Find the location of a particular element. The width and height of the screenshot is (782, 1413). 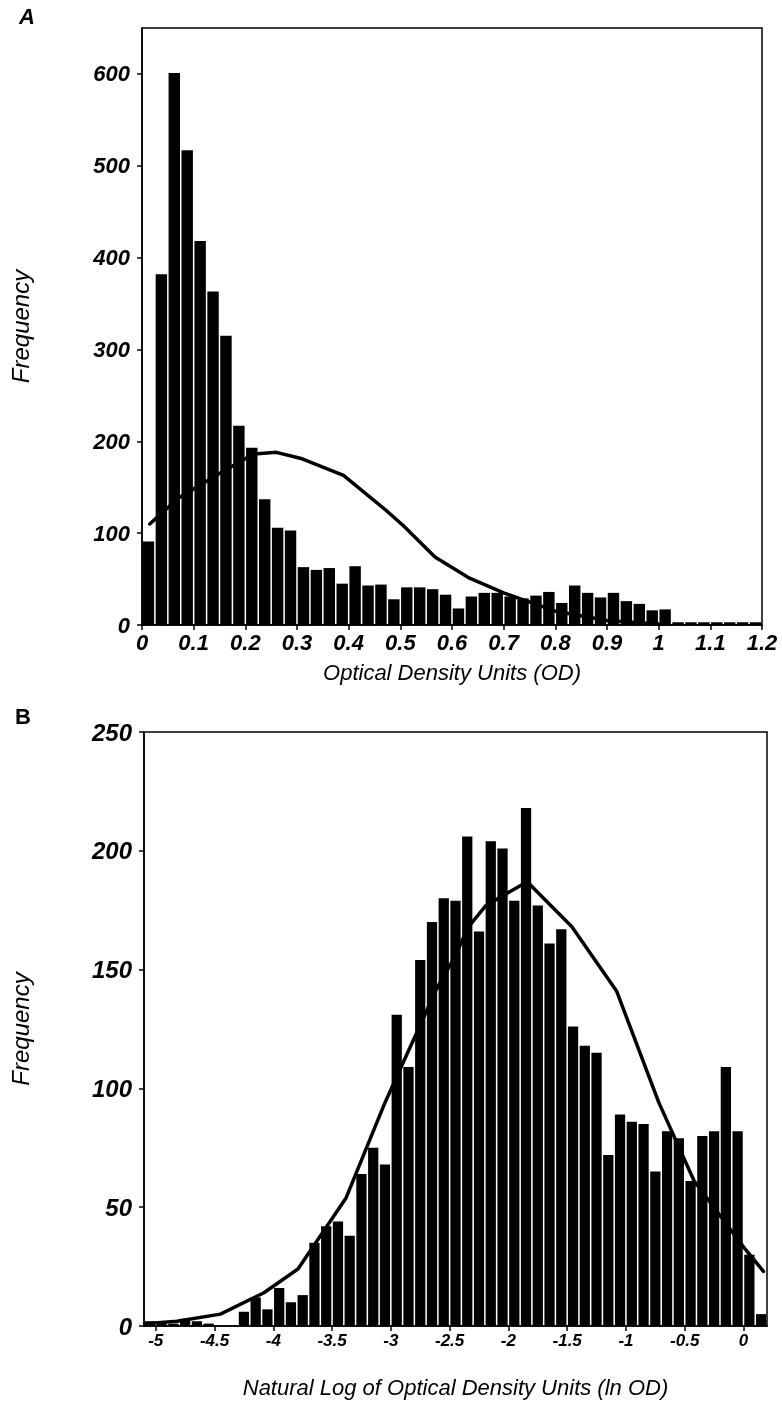

x-tick-label: -2.5 is located at coordinates (449, 1340).